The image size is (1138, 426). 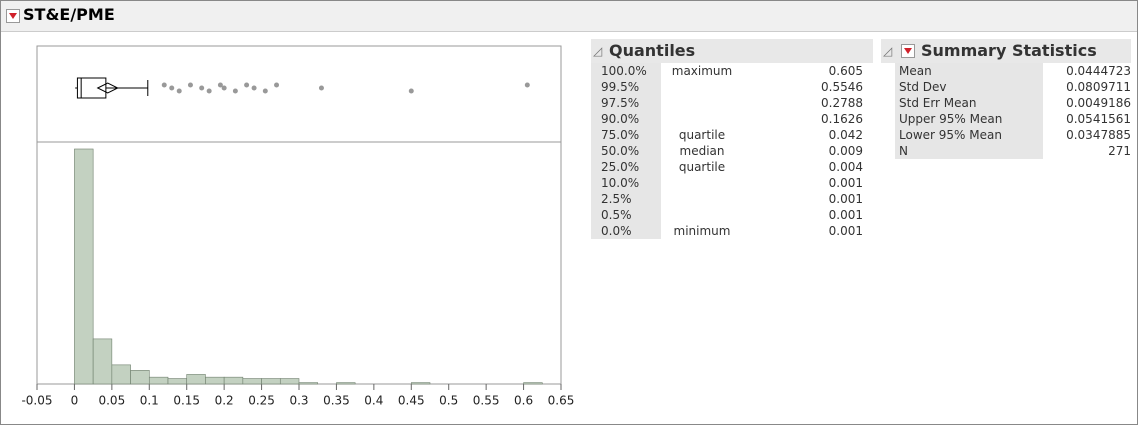 What do you see at coordinates (845, 167) in the screenshot?
I see `quantile-value: 0.004` at bounding box center [845, 167].